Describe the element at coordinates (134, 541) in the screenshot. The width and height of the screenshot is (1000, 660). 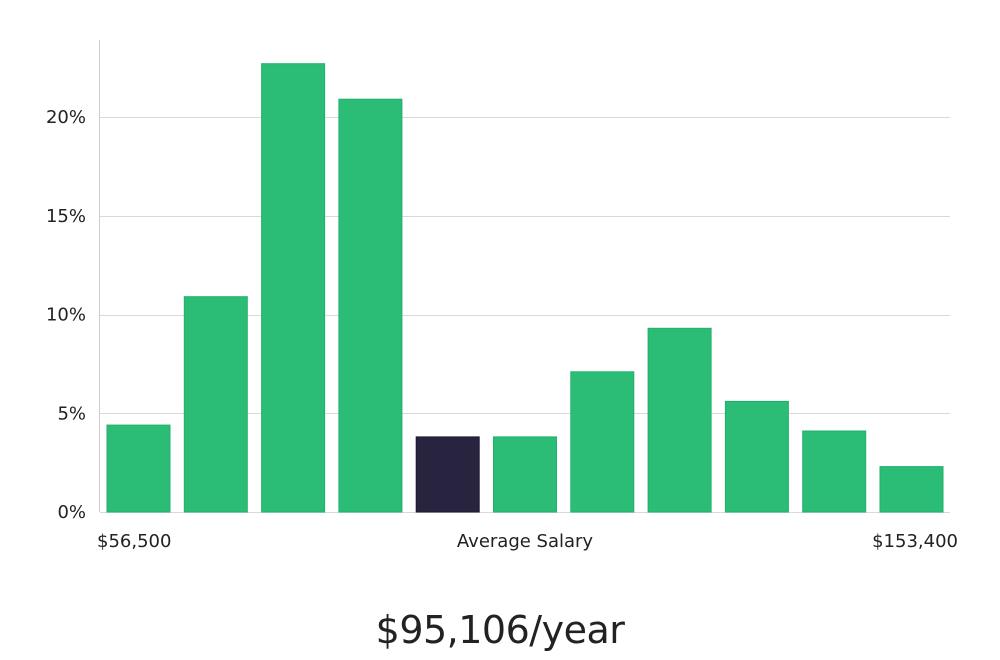
I see `x-min-label: $56,500` at that location.